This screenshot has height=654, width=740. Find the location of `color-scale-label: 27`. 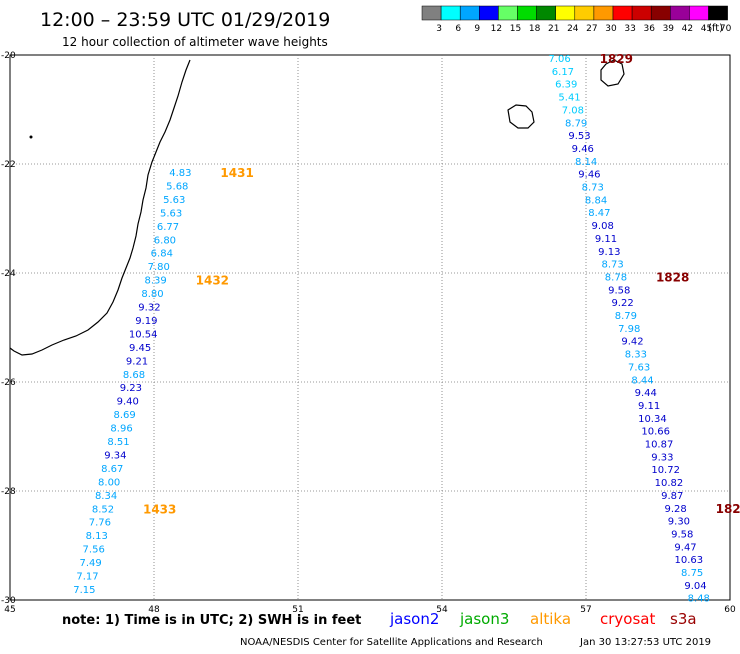

color-scale-label: 27 is located at coordinates (591, 29).